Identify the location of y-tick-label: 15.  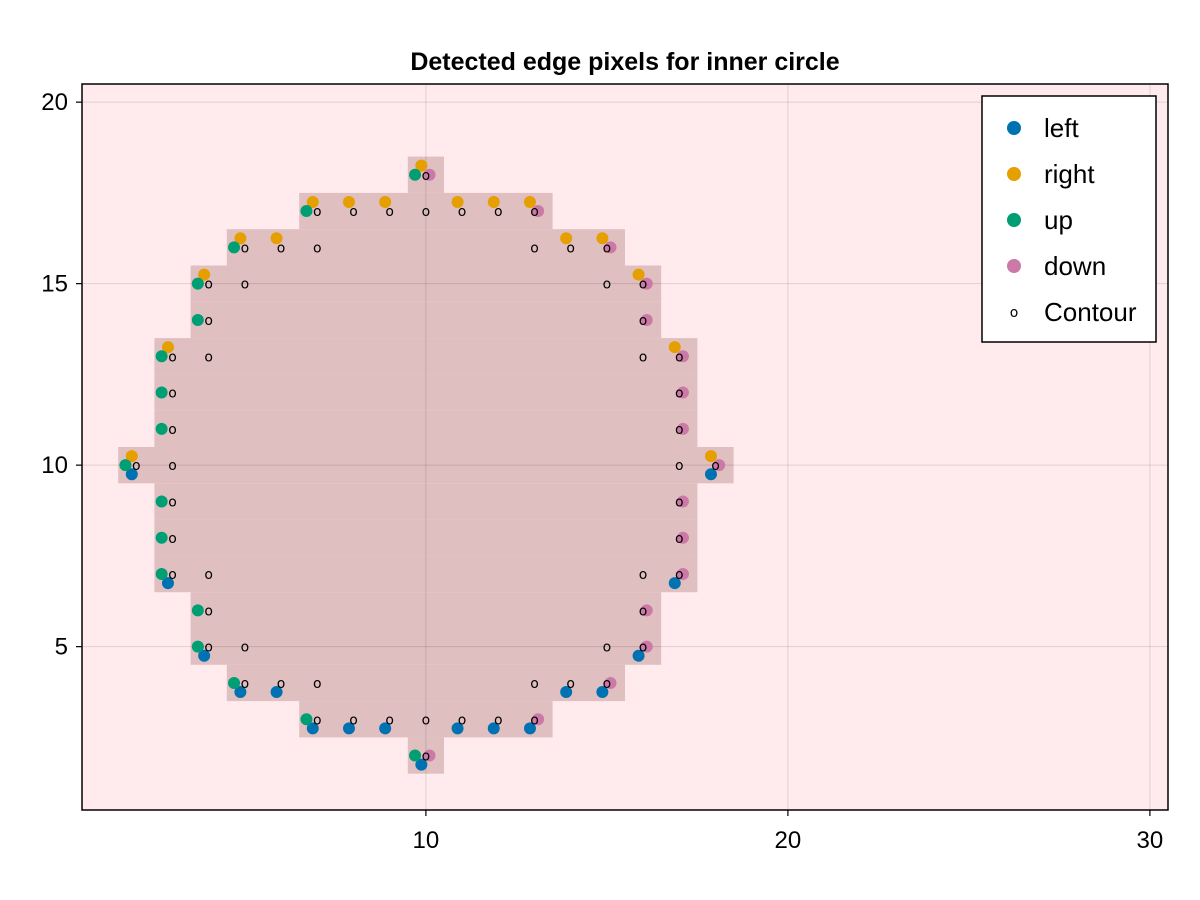
(54, 284).